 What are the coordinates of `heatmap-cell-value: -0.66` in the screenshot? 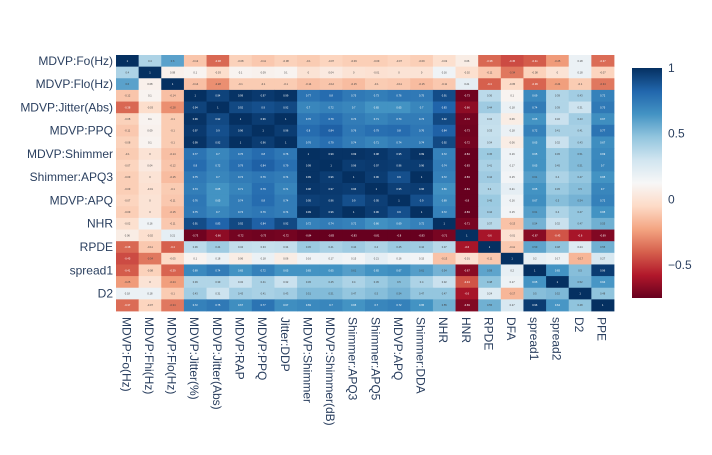 It's located at (218, 235).